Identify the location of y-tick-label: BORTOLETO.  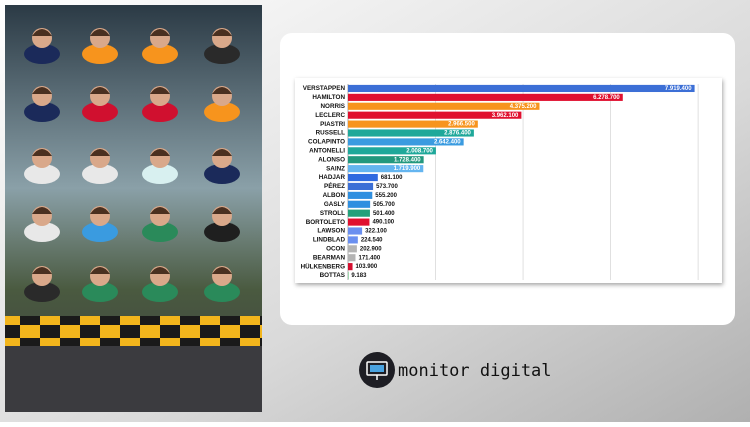
(325, 222).